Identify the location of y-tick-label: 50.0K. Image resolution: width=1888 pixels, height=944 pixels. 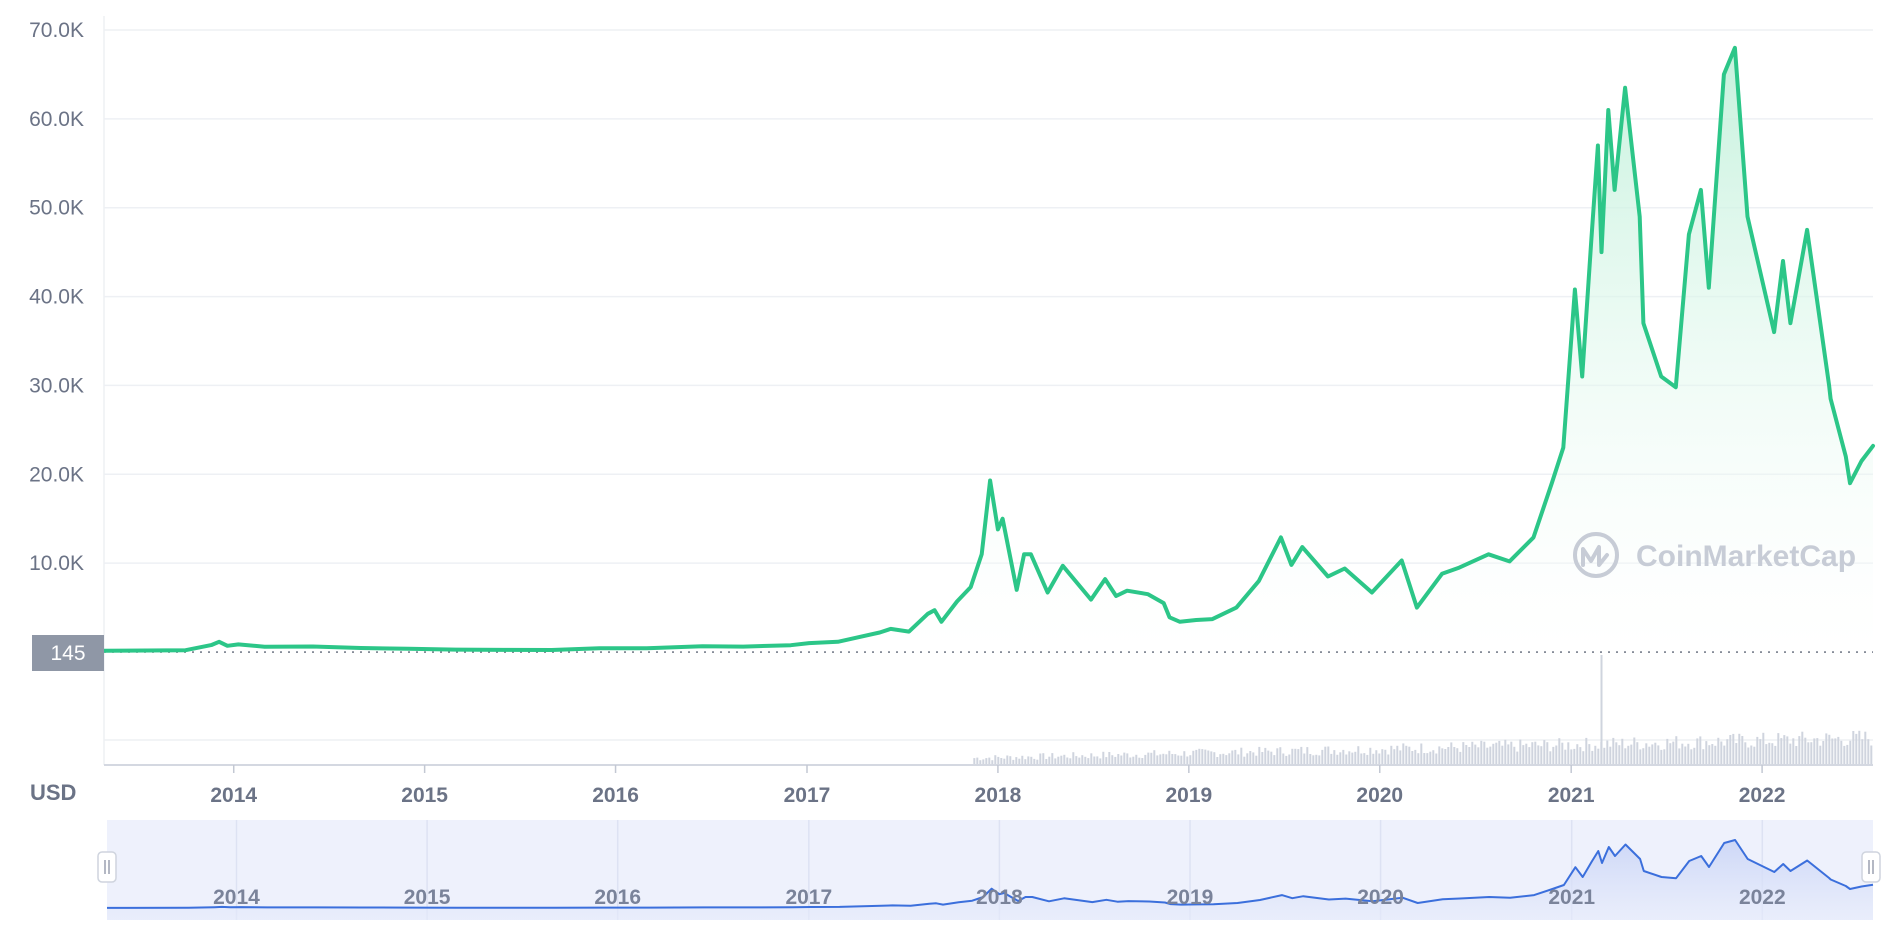
(56, 208).